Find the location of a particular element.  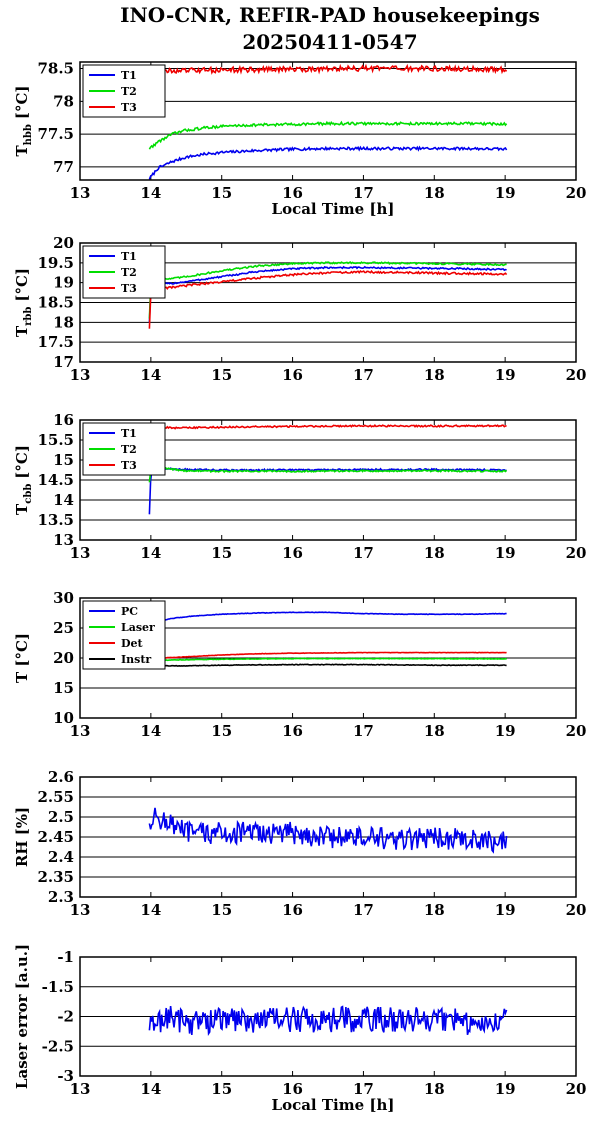

legend-label: Laser is located at coordinates (138, 627).